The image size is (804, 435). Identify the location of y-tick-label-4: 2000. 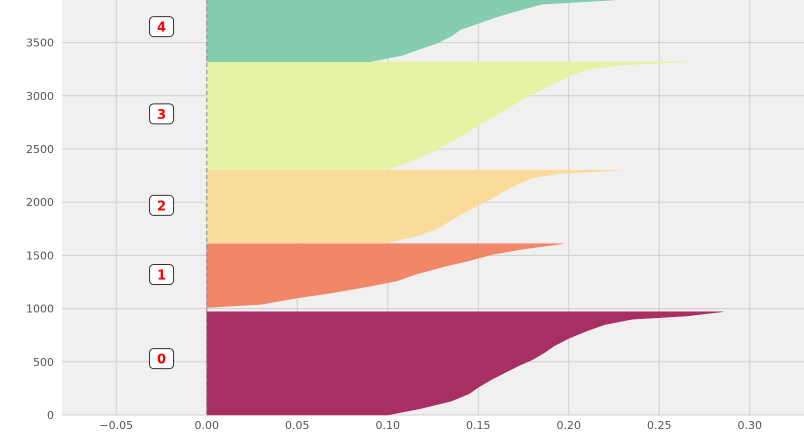
(40, 202).